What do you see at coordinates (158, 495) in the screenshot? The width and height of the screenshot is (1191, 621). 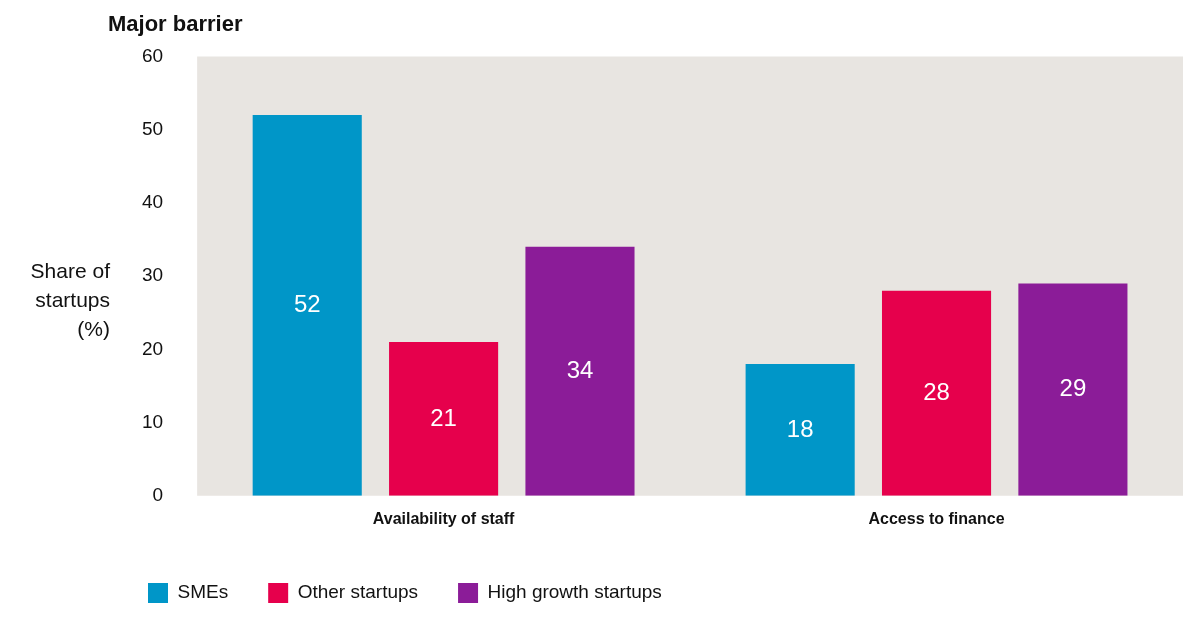 I see `y-tick-label: 0` at bounding box center [158, 495].